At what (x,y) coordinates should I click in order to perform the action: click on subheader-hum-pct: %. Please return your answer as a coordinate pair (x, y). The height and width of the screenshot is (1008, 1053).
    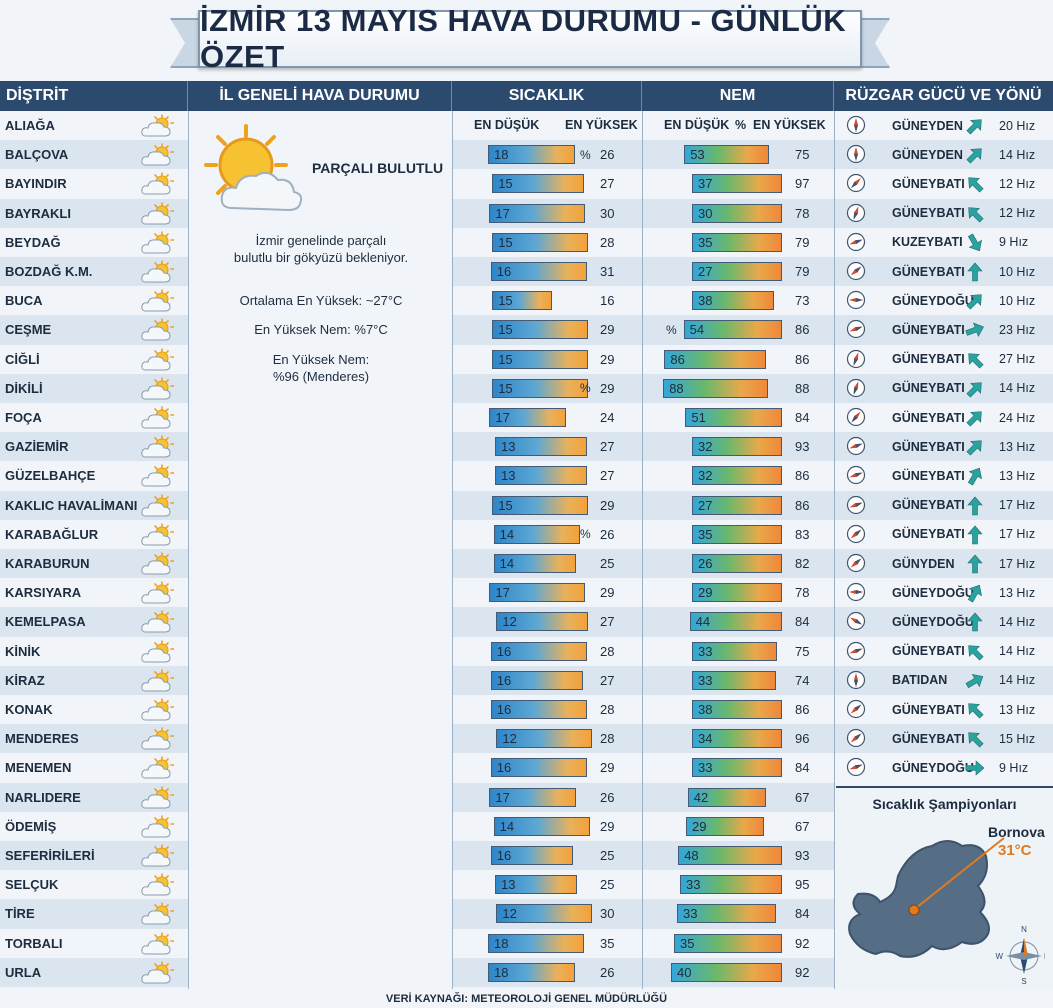
    Looking at the image, I should click on (741, 125).